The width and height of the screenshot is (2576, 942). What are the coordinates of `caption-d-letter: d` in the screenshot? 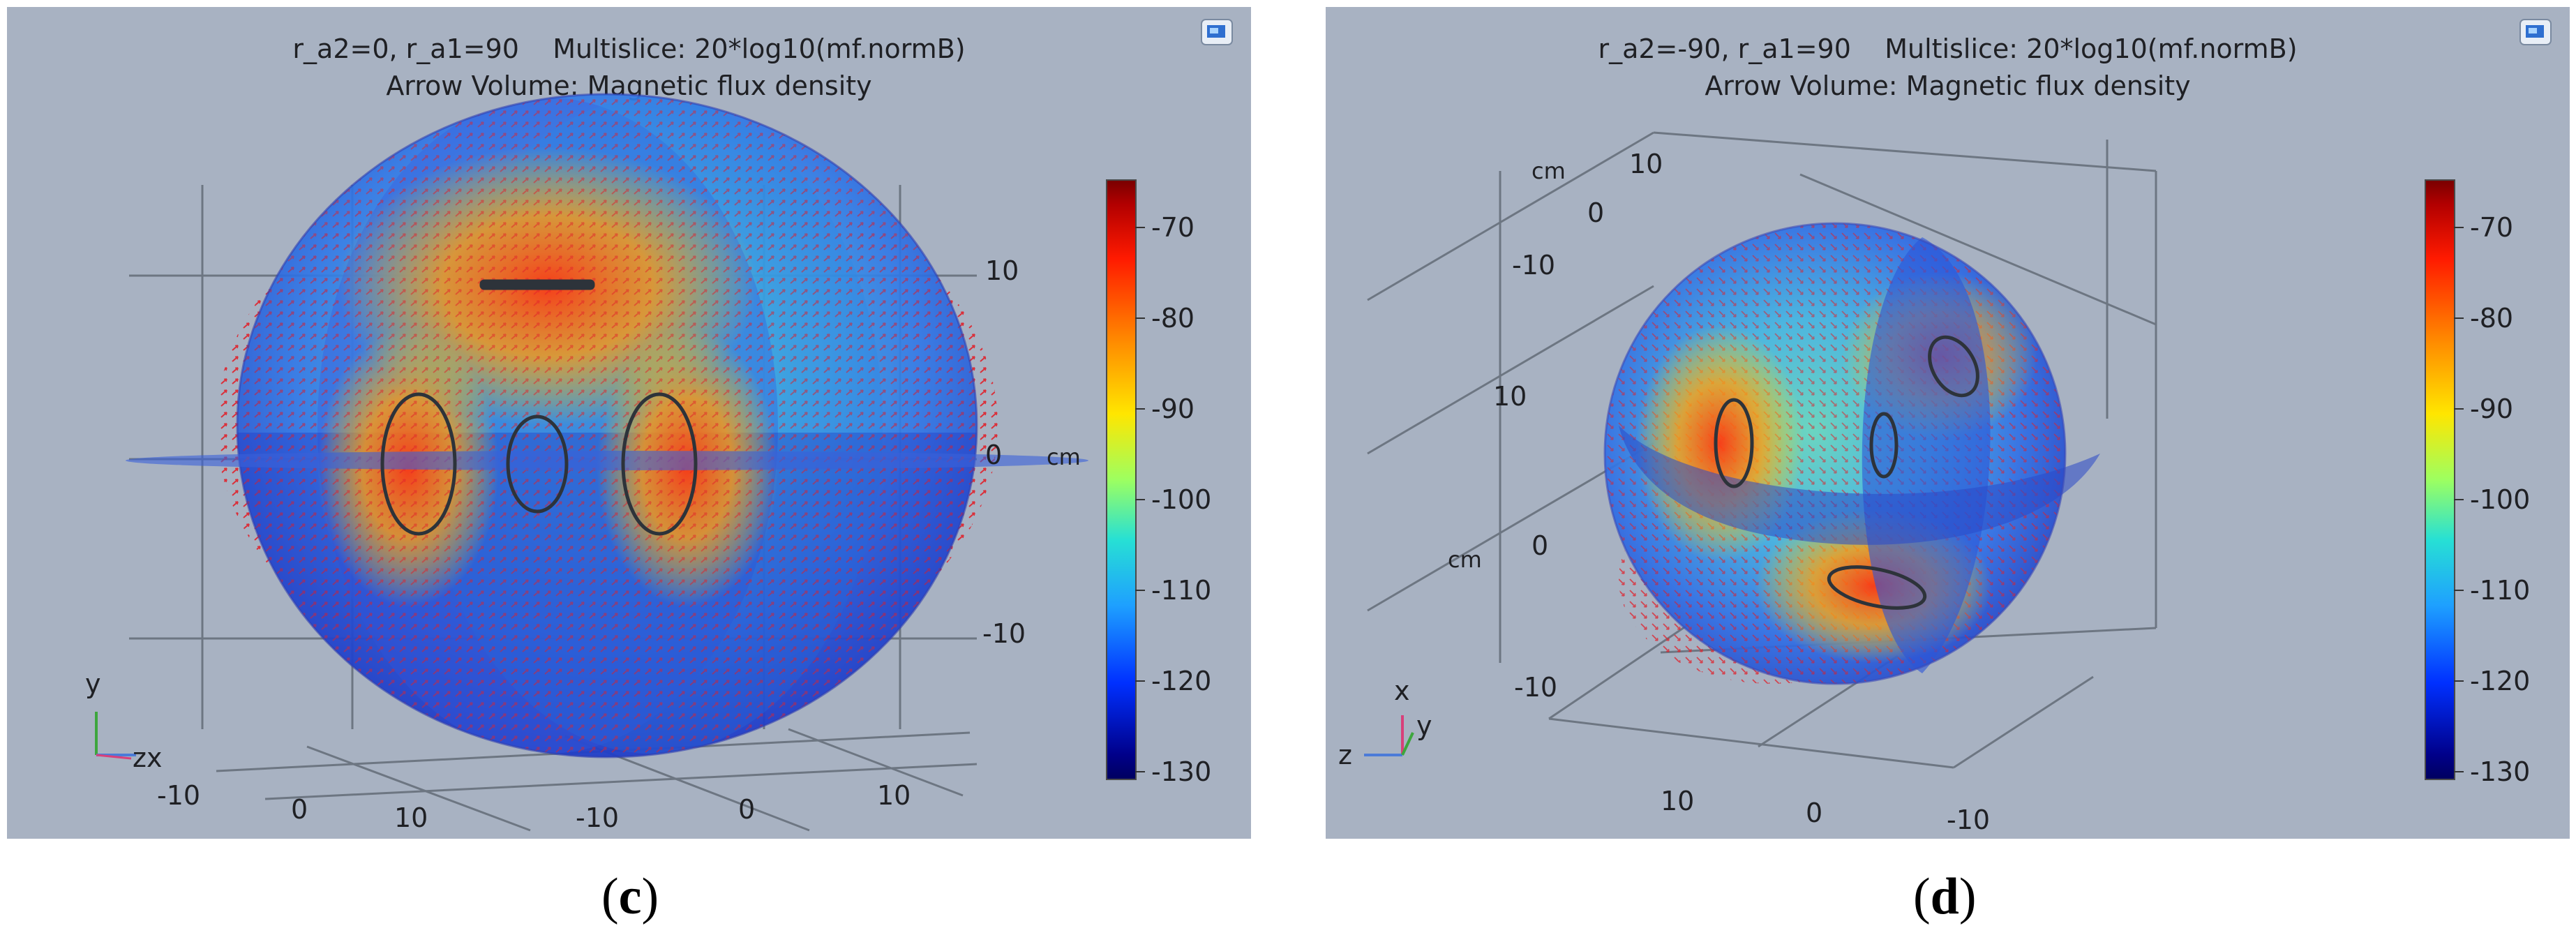 It's located at (1944, 896).